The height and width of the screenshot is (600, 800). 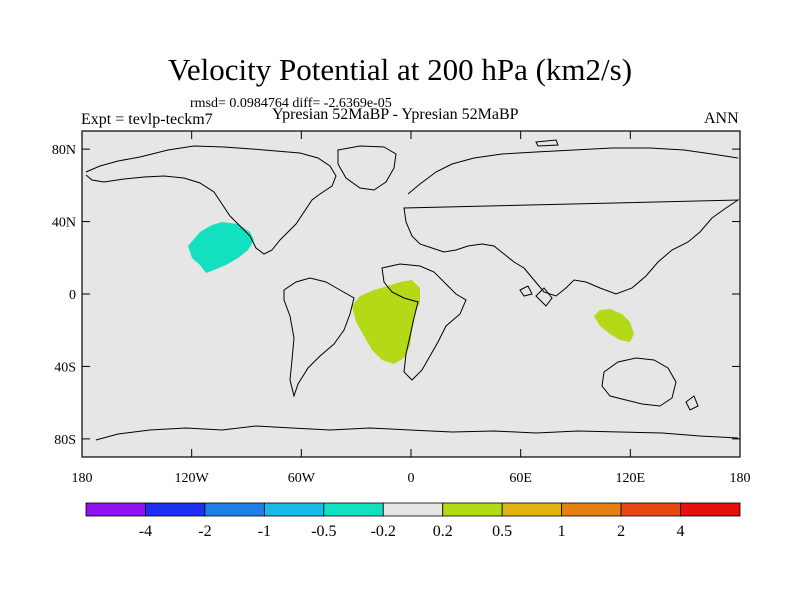 What do you see at coordinates (64, 150) in the screenshot?
I see `y-tick-label-0: 80N` at bounding box center [64, 150].